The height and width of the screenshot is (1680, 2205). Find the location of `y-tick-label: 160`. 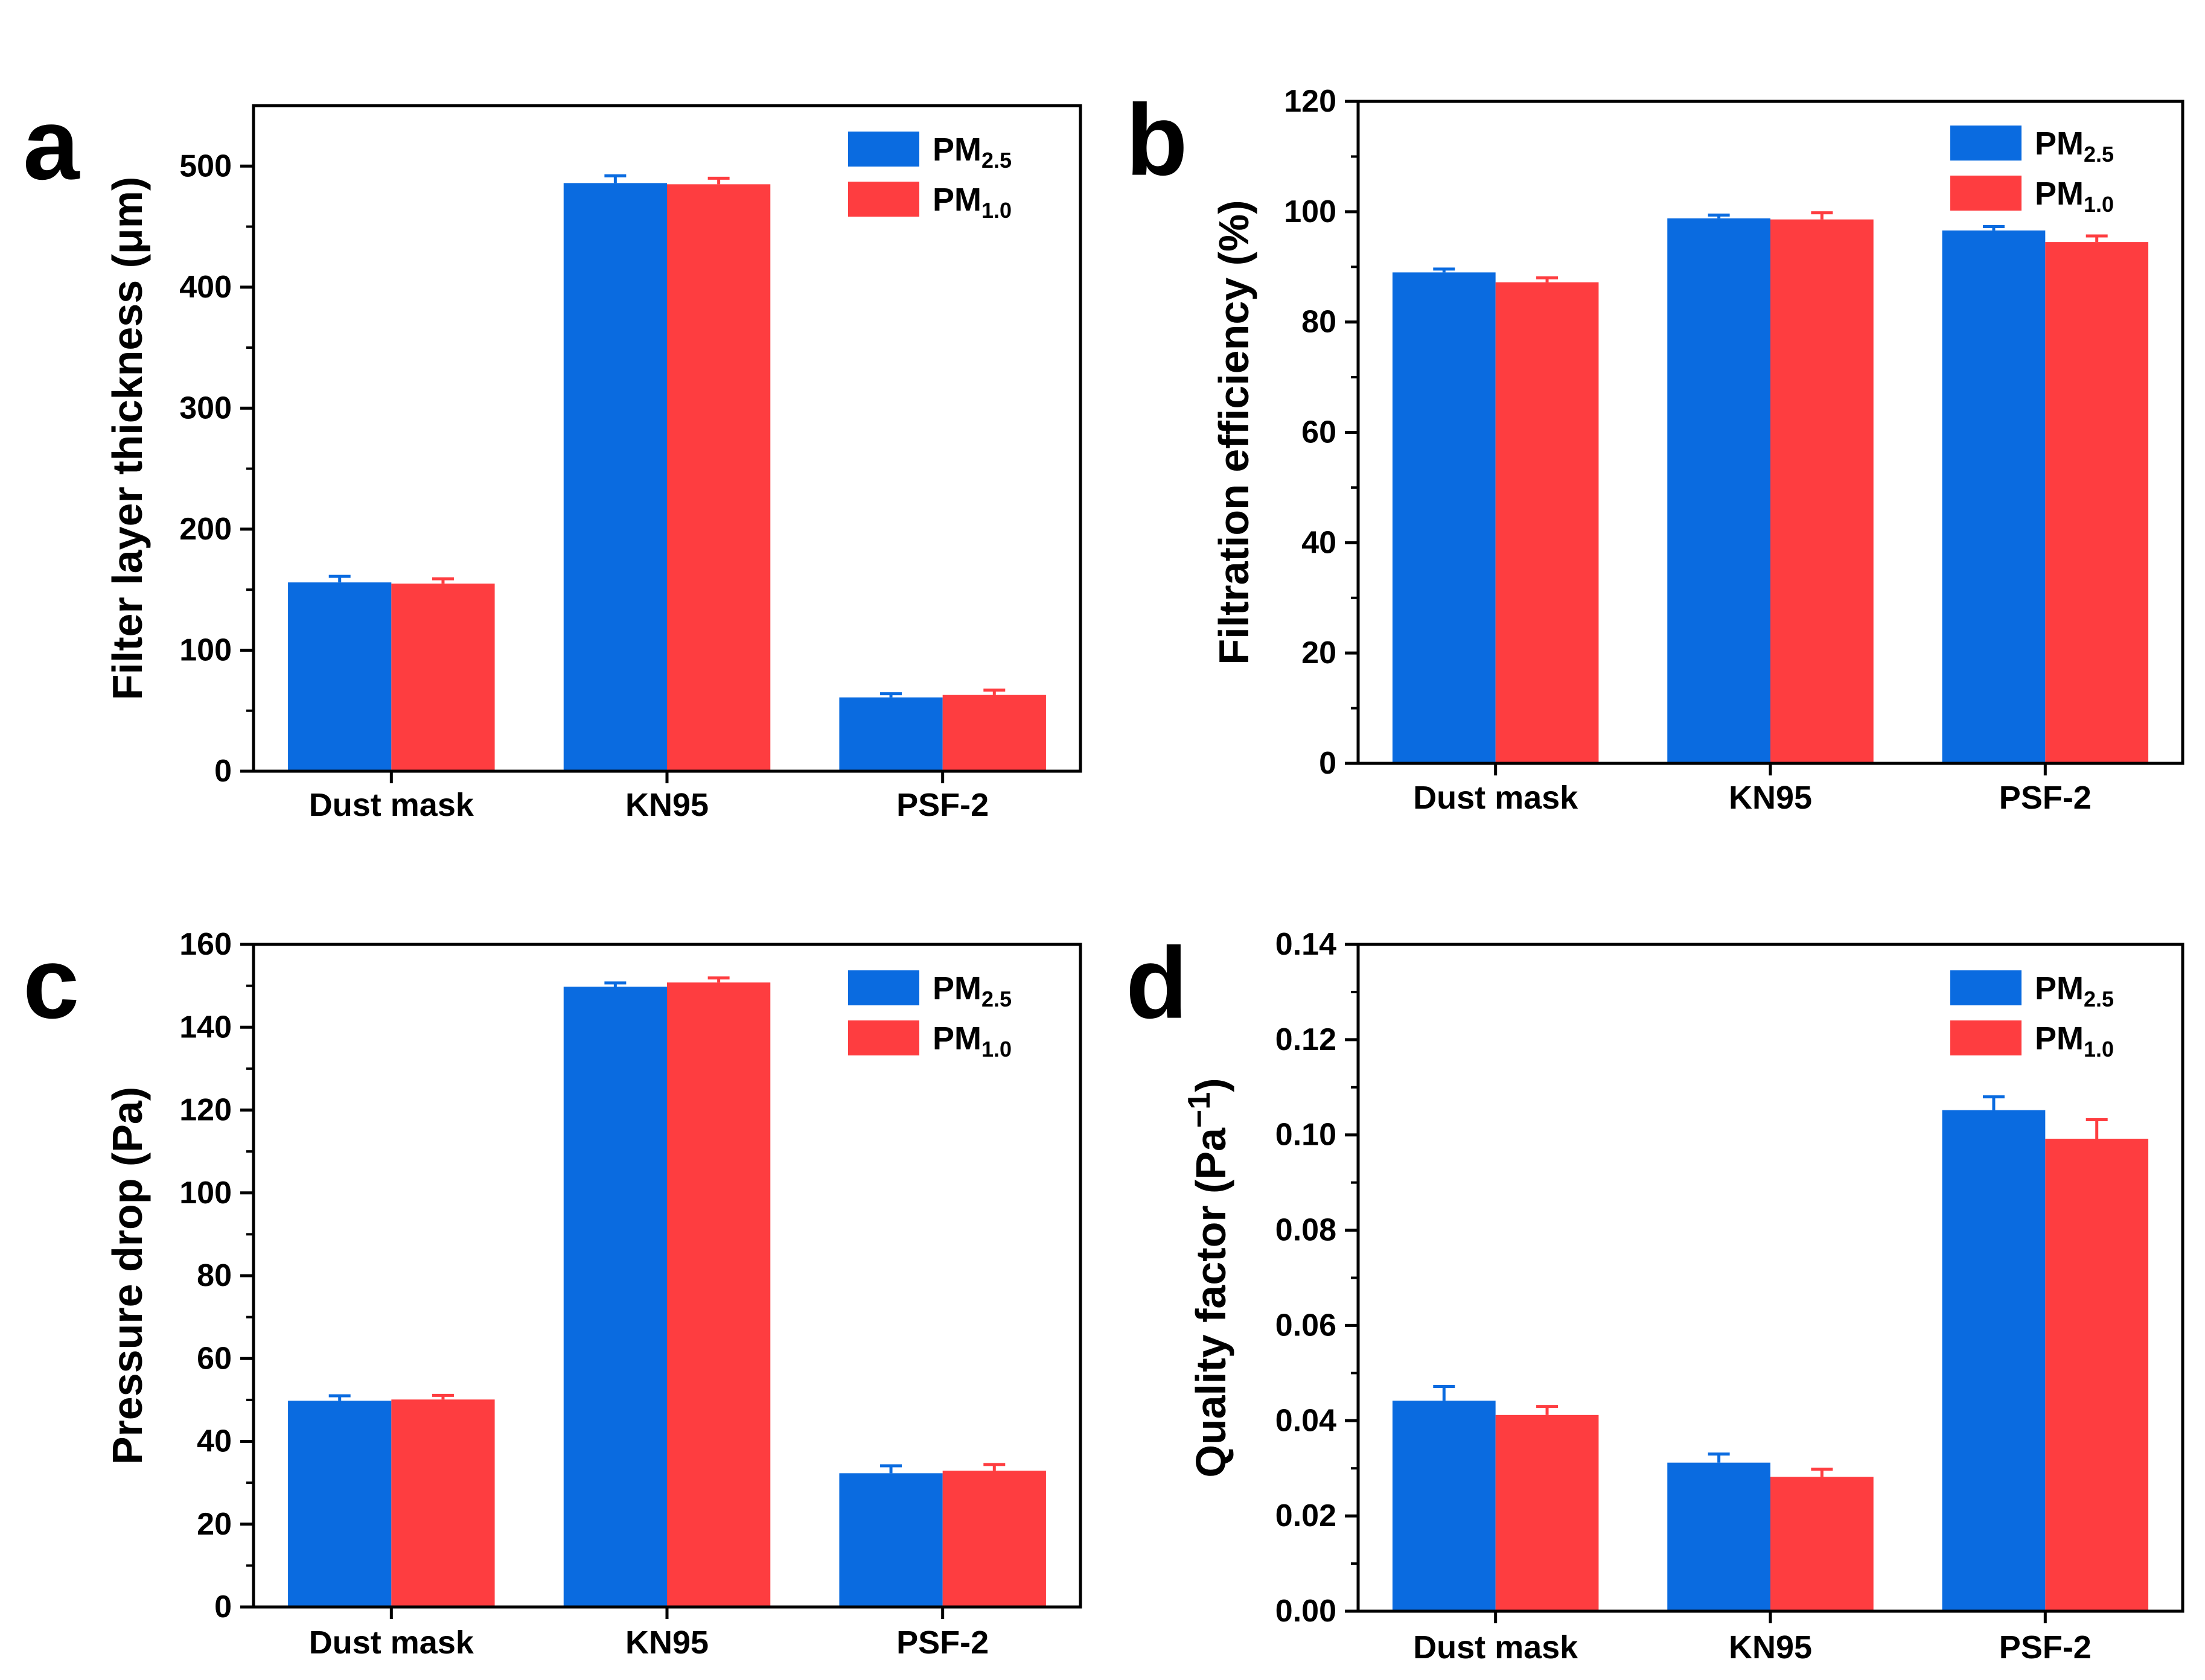

y-tick-label: 160 is located at coordinates (206, 944).